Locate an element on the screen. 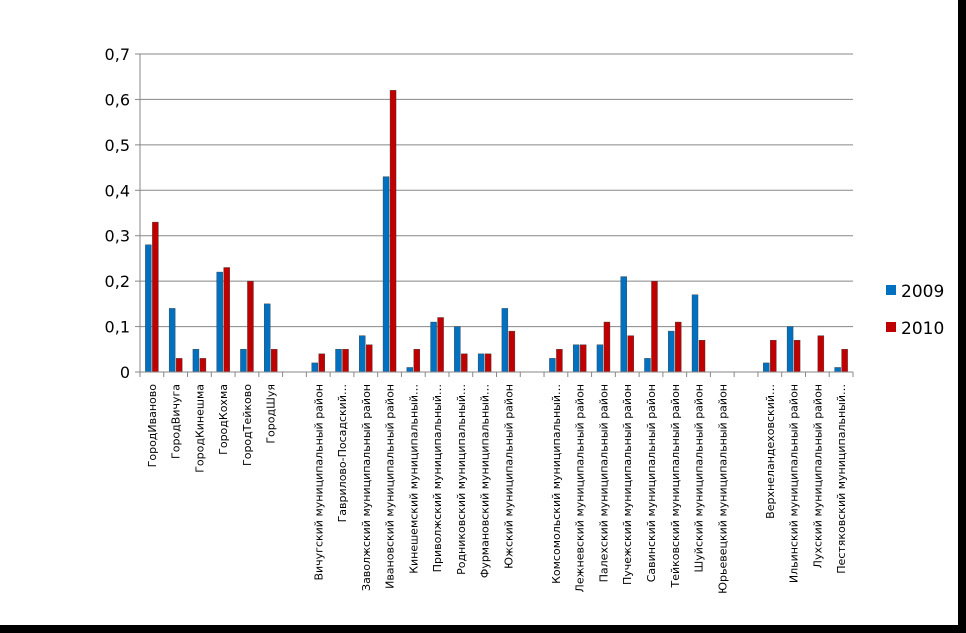  legend: 2009 2010 is located at coordinates (915, 310).